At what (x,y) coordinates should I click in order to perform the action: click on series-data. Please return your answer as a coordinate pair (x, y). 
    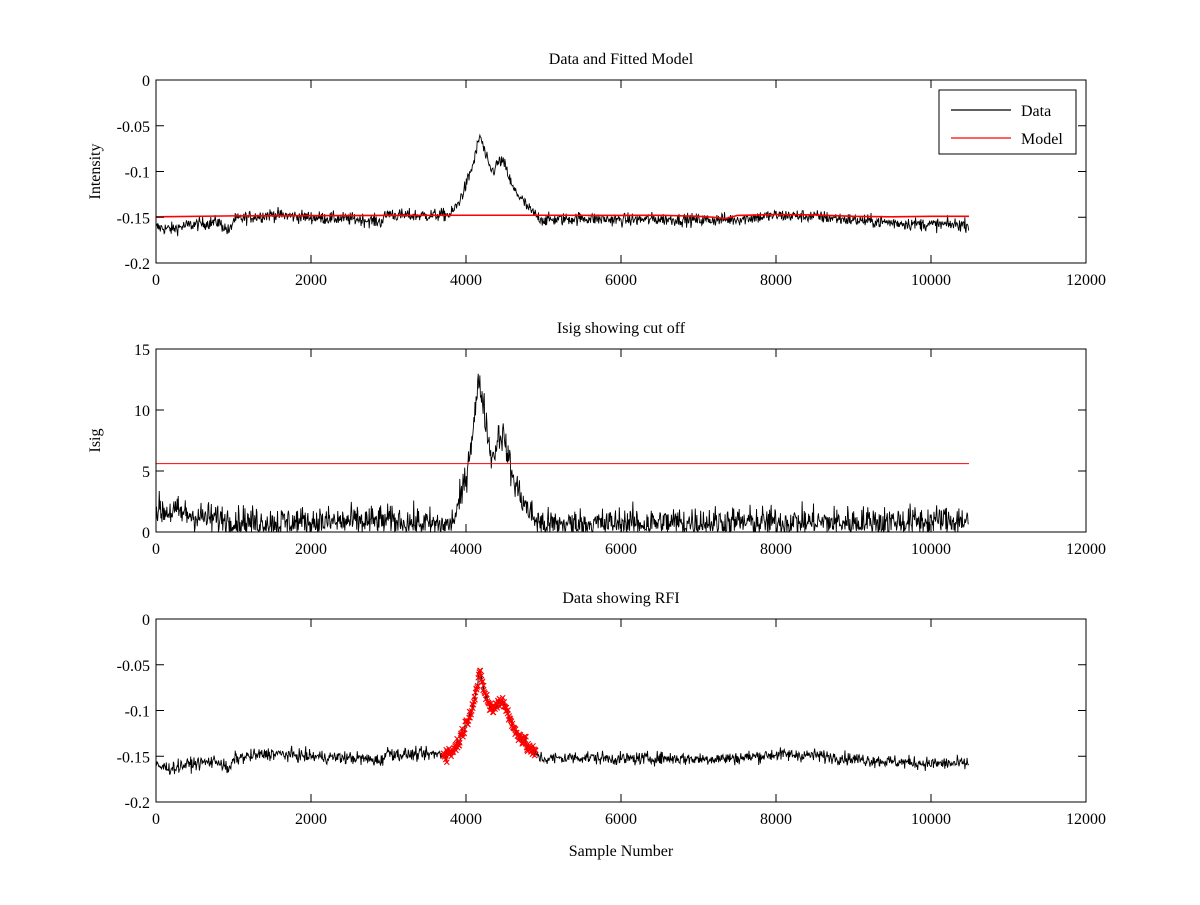
    Looking at the image, I should click on (563, 722).